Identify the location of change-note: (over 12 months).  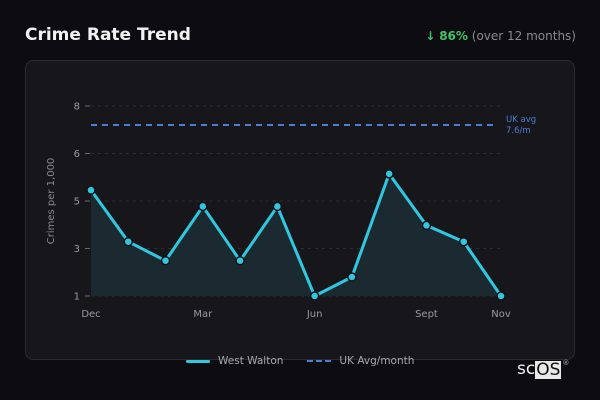
(523, 36).